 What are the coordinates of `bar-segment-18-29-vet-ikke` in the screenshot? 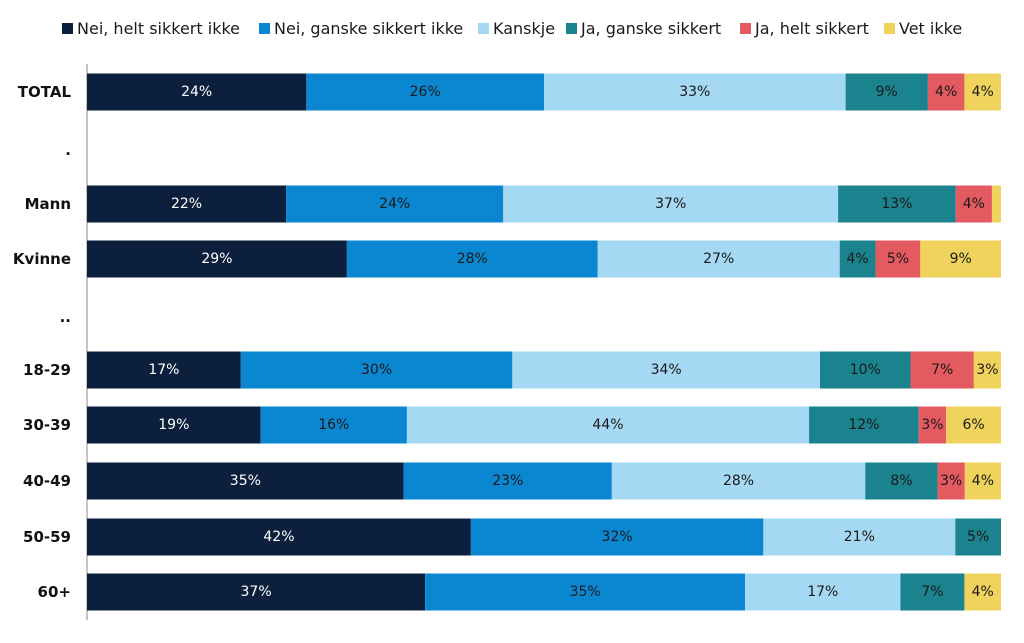 It's located at (987, 370).